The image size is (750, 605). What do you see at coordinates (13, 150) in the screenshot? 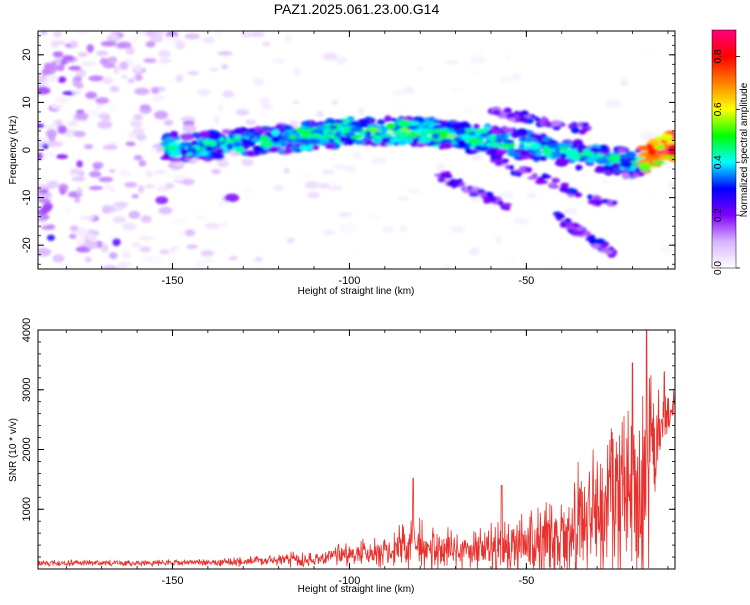
I see `spectrogram-y-label: Frequency (Hz)` at bounding box center [13, 150].